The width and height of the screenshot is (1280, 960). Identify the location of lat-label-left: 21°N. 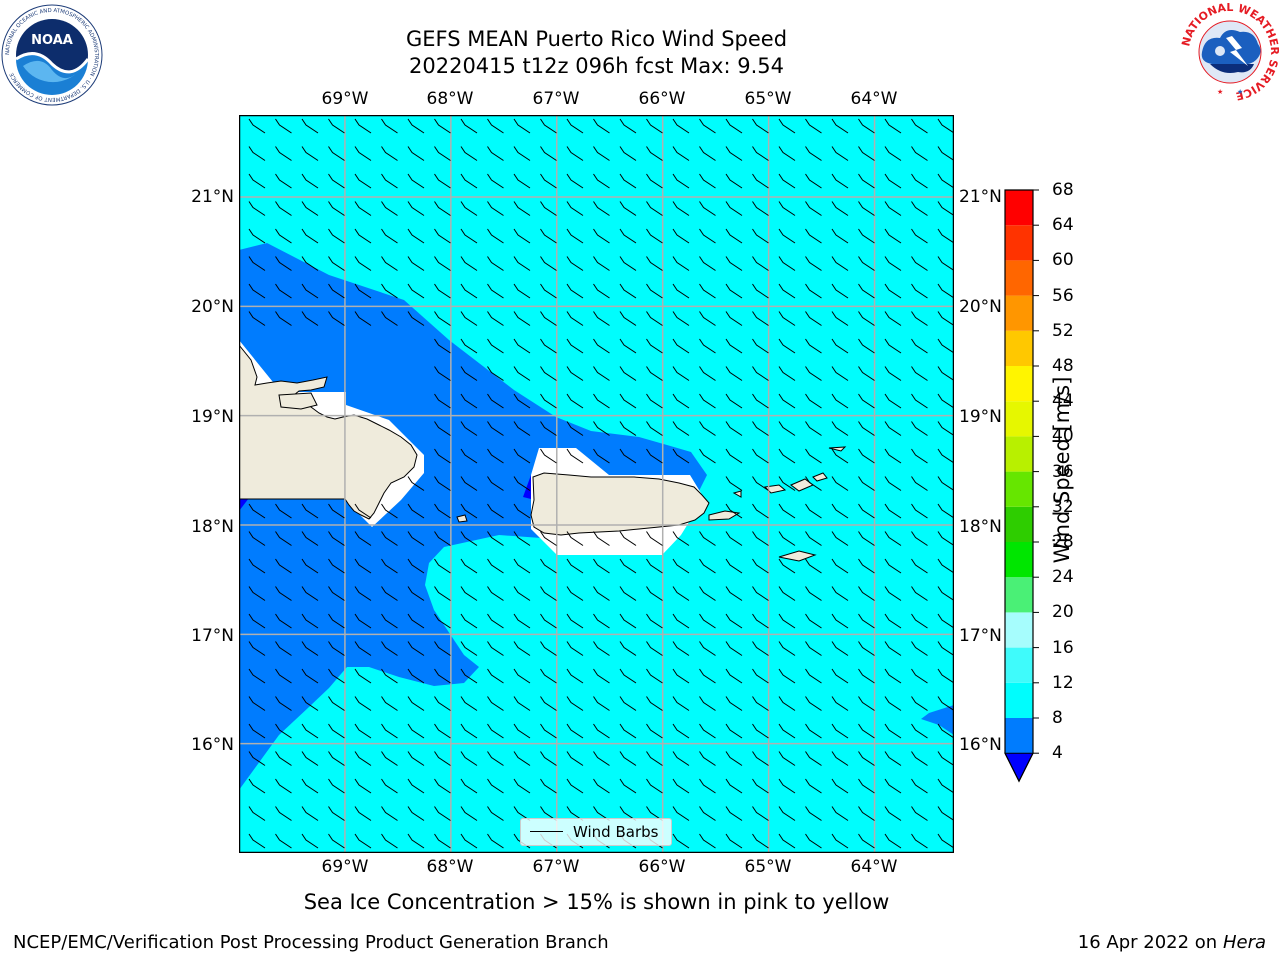
(212, 197).